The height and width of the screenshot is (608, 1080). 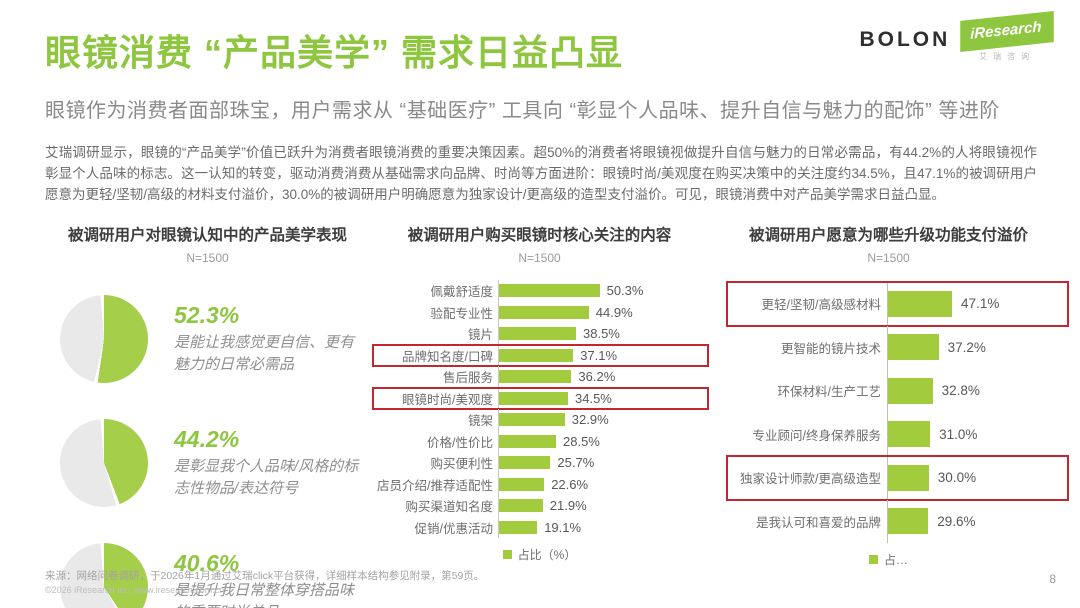 What do you see at coordinates (269, 339) in the screenshot?
I see `pie-text: 52.3% 是能让我感觉更自信、更有魅力的日常必需品` at bounding box center [269, 339].